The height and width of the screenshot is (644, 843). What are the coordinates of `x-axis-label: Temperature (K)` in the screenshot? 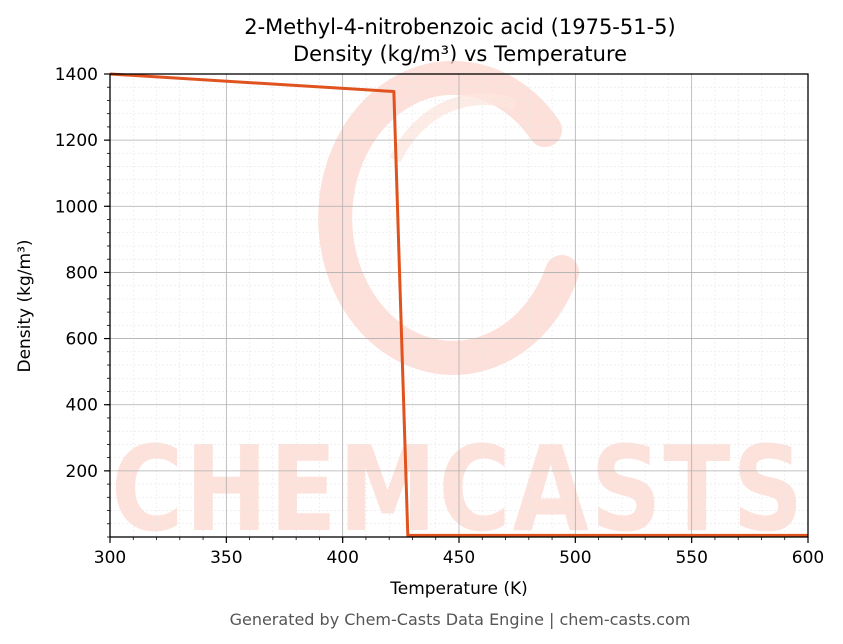 It's located at (458, 589).